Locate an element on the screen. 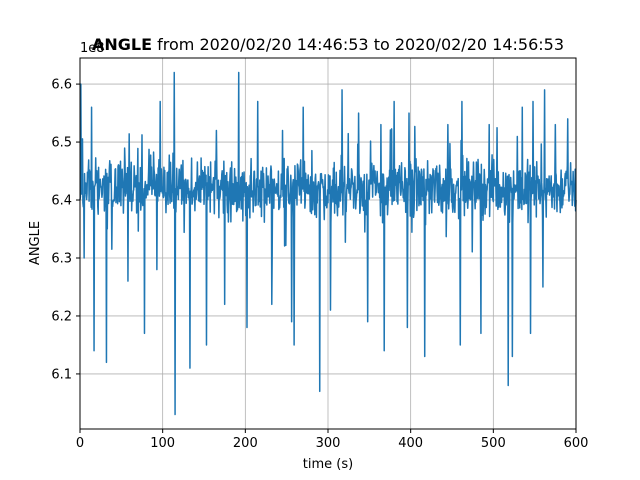 The width and height of the screenshot is (640, 480). y-tick-label: 6.5 is located at coordinates (61, 143).